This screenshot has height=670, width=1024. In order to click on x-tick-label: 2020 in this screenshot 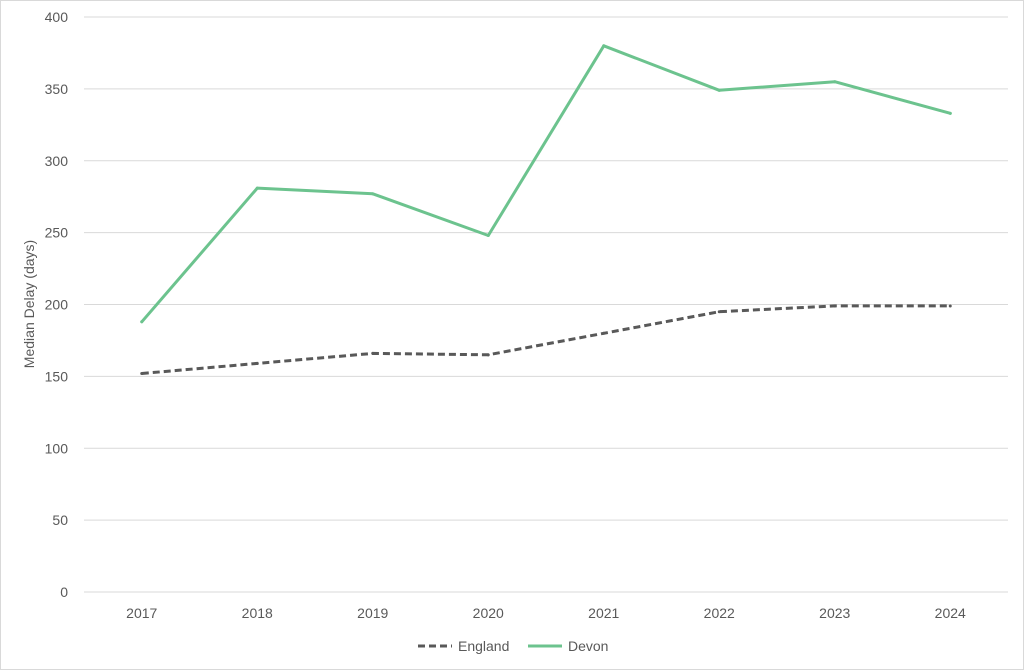, I will do `click(488, 613)`.